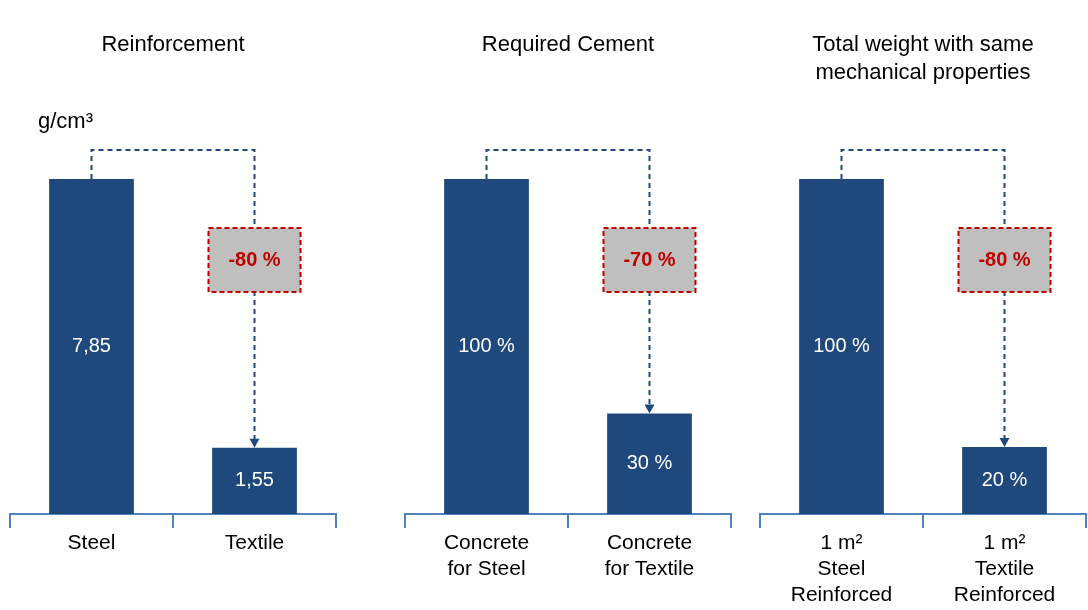 This screenshot has width=1088, height=610. Describe the element at coordinates (173, 44) in the screenshot. I see `chart-title: Reinforcement` at that location.